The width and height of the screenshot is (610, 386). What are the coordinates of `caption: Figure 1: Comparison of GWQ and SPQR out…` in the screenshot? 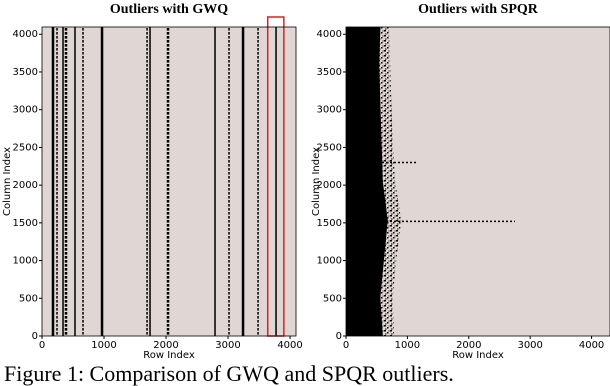 It's located at (229, 373).